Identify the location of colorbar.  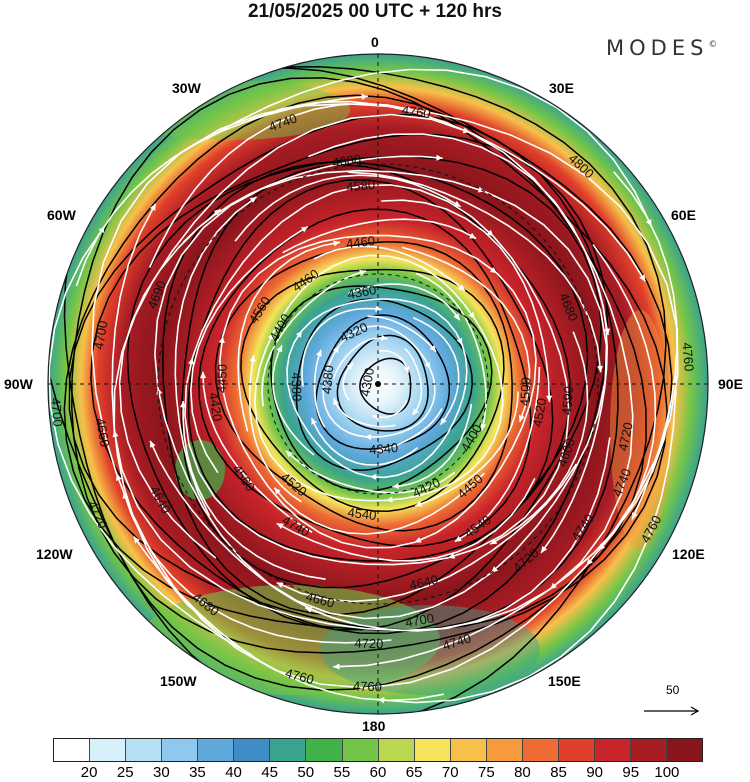
(378, 750).